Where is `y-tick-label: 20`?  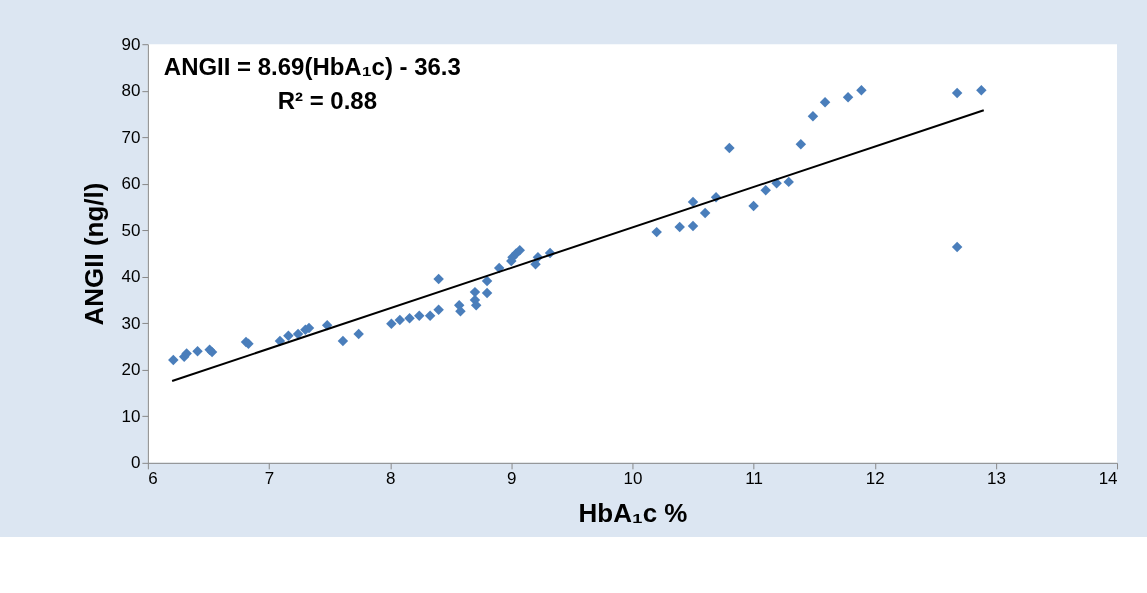
y-tick-label: 20 is located at coordinates (131, 370).